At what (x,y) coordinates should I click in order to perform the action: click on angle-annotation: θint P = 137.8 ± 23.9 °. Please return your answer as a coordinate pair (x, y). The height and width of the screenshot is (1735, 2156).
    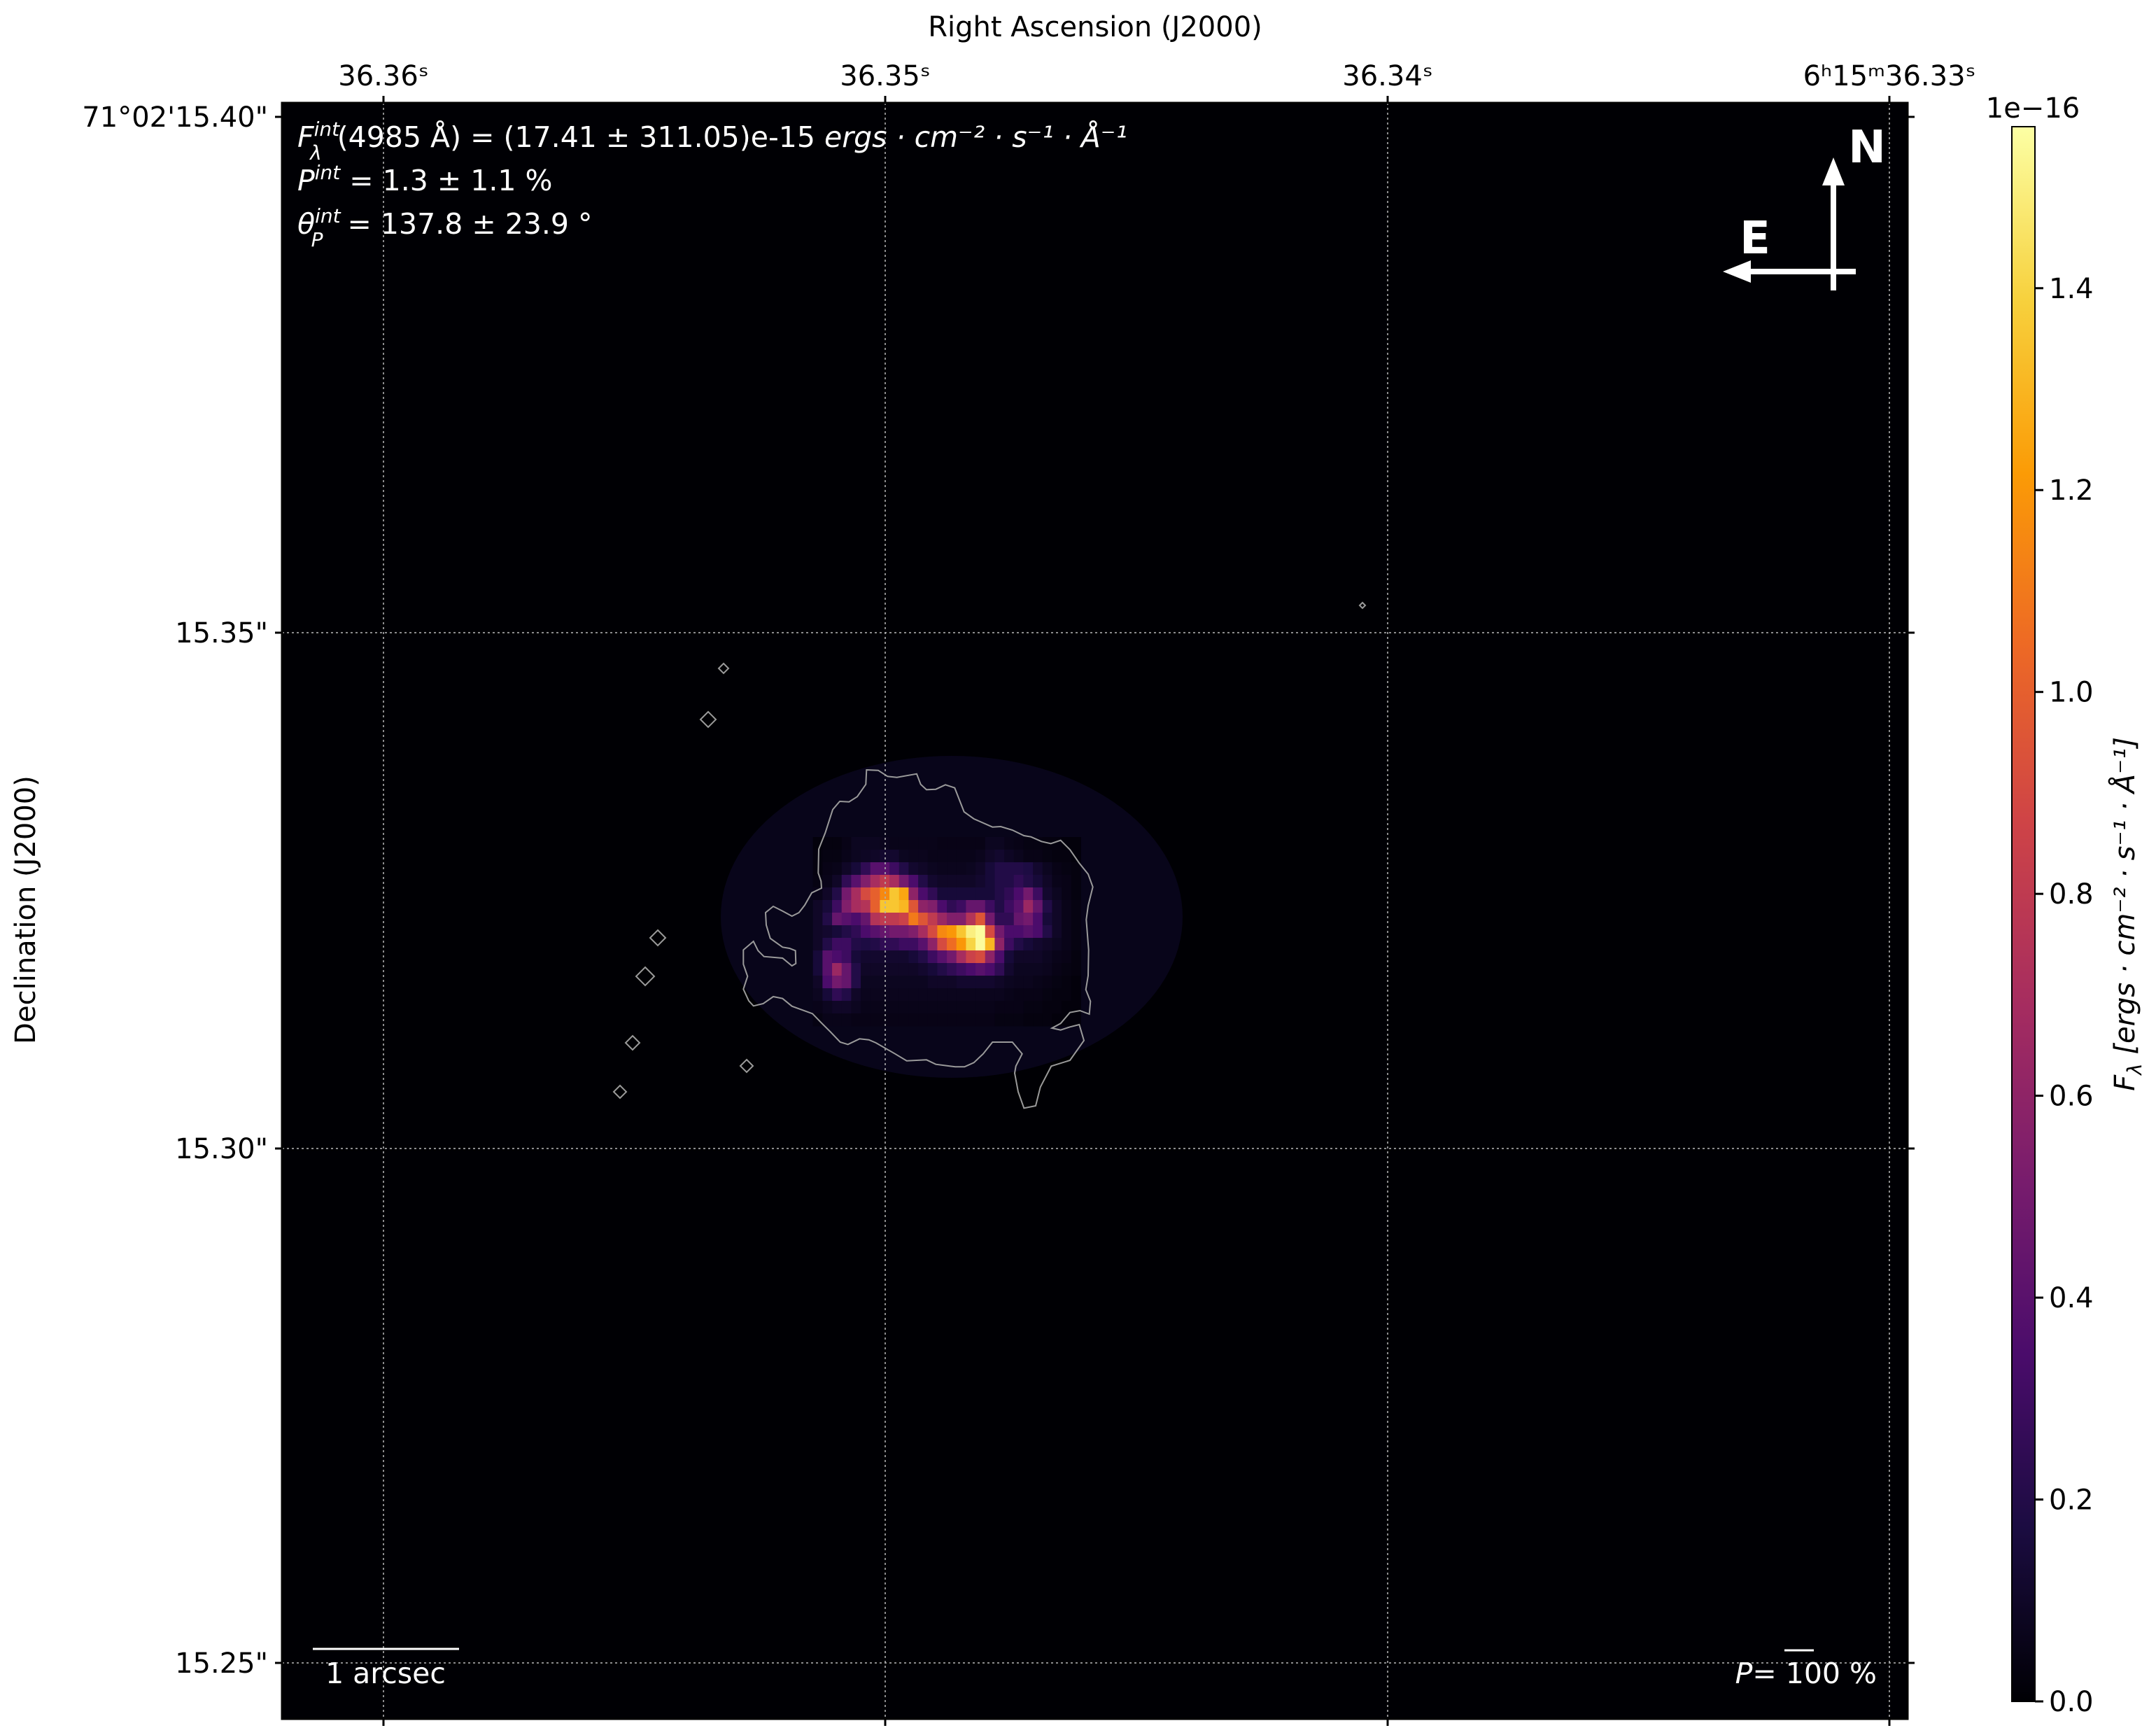
    Looking at the image, I should click on (445, 228).